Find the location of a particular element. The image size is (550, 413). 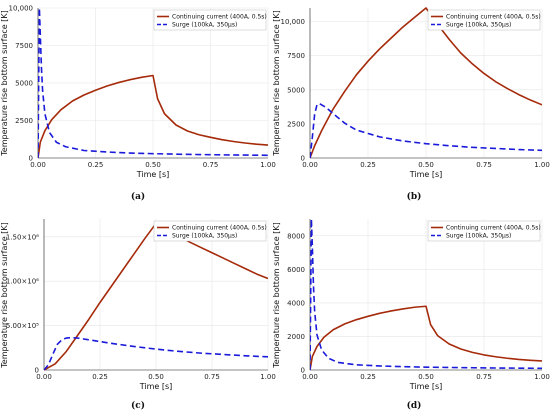

y-tick-label: 6000 is located at coordinates (296, 270).